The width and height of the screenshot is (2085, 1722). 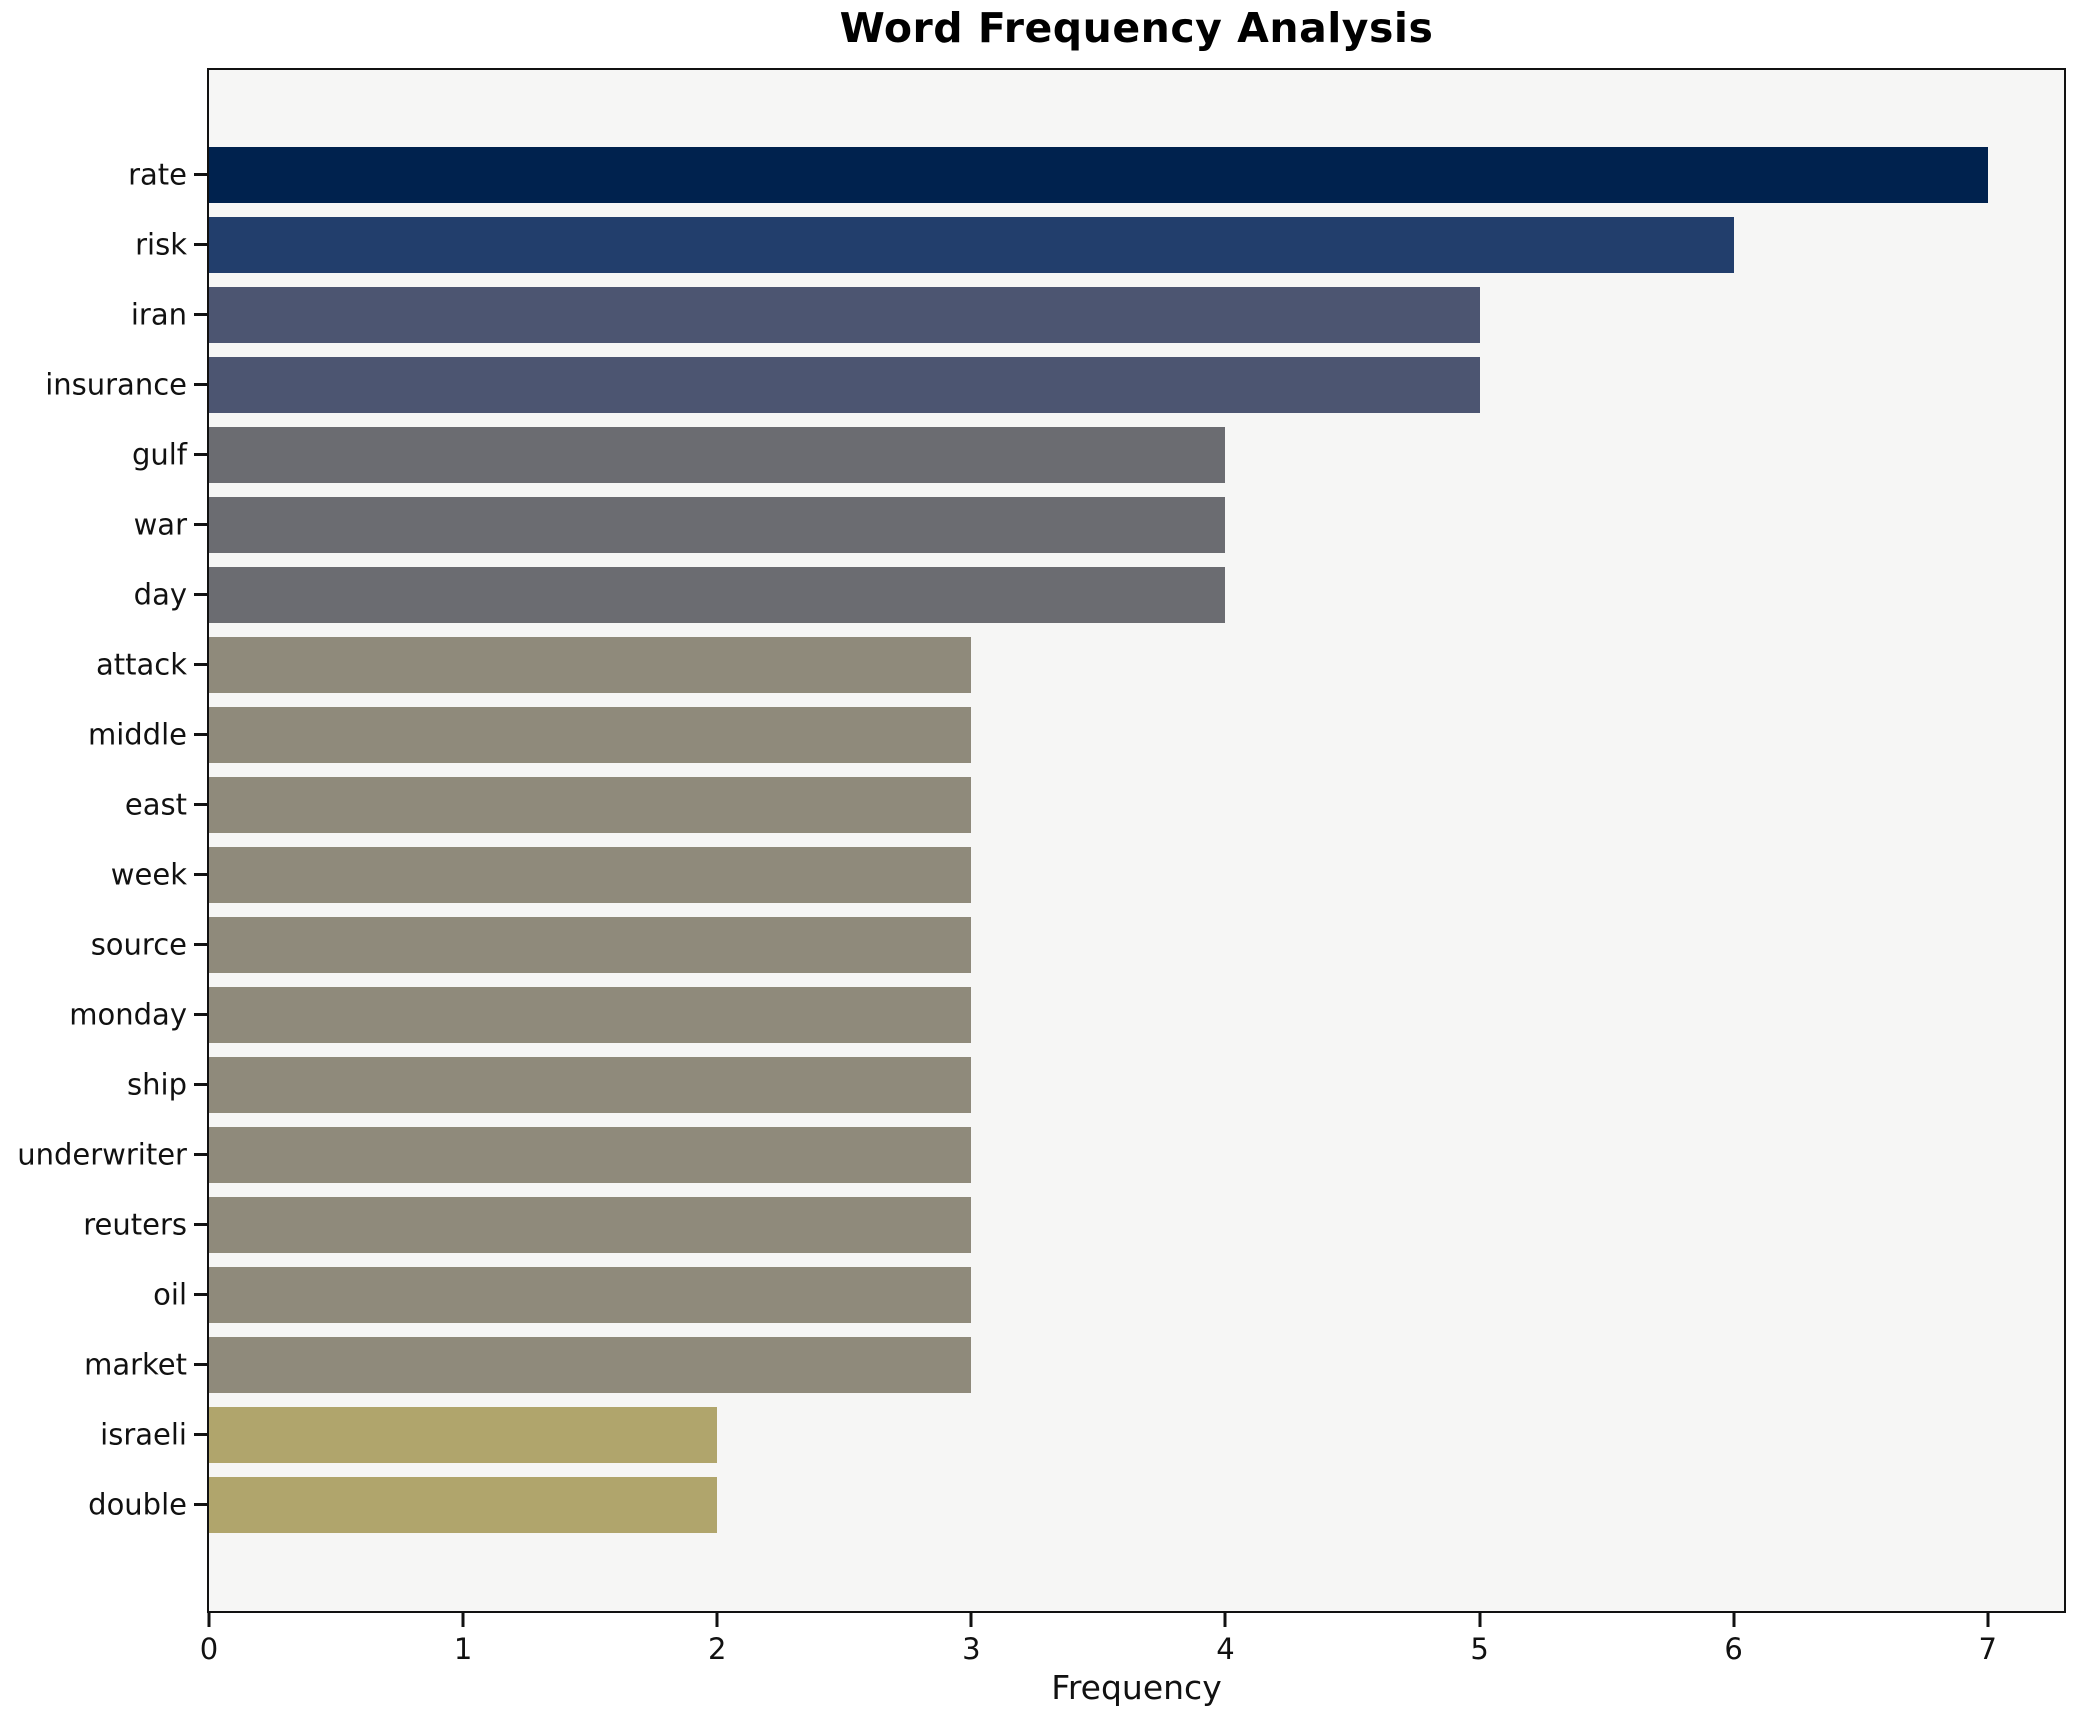 What do you see at coordinates (1080, 665) in the screenshot?
I see `bar-row: attack` at bounding box center [1080, 665].